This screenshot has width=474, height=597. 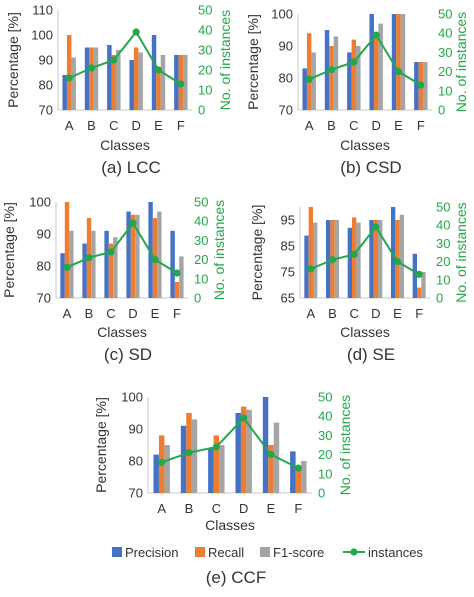 What do you see at coordinates (298, 552) in the screenshot?
I see `legend-label: F1-score` at bounding box center [298, 552].